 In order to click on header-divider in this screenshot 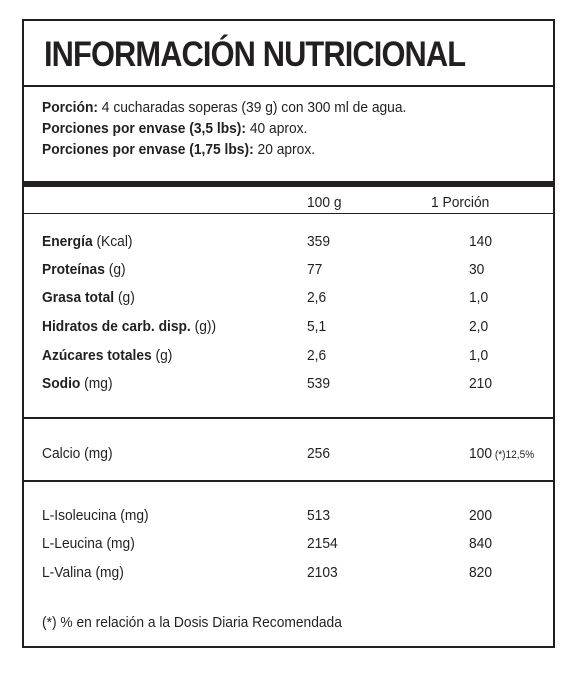, I will do `click(288, 213)`.